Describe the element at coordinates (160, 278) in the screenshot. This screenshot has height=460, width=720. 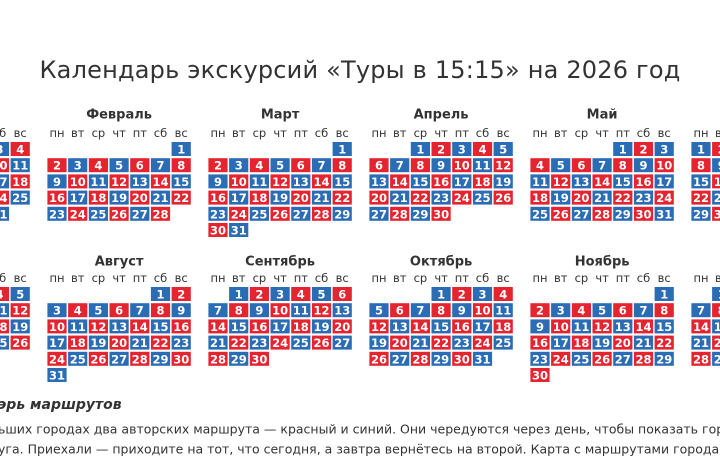
I see `weekday-label: сб` at that location.